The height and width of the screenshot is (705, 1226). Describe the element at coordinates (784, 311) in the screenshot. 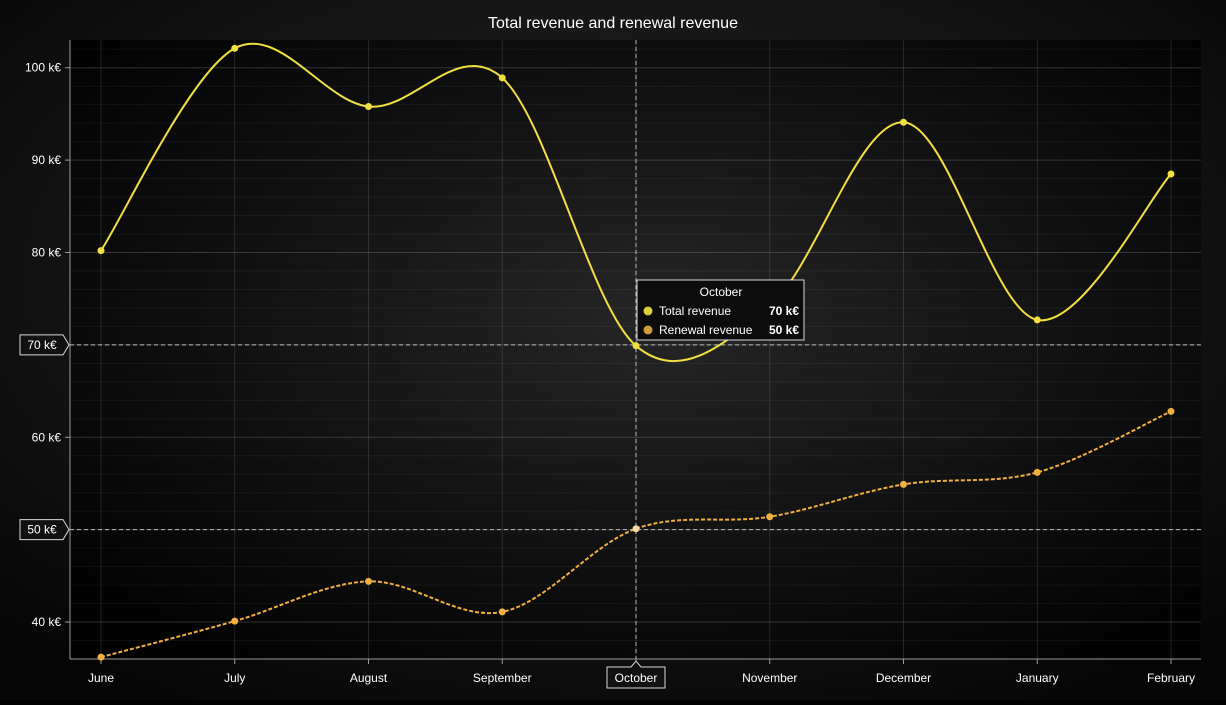

I see `tooltip-total-revenue-value: 70 k€` at that location.